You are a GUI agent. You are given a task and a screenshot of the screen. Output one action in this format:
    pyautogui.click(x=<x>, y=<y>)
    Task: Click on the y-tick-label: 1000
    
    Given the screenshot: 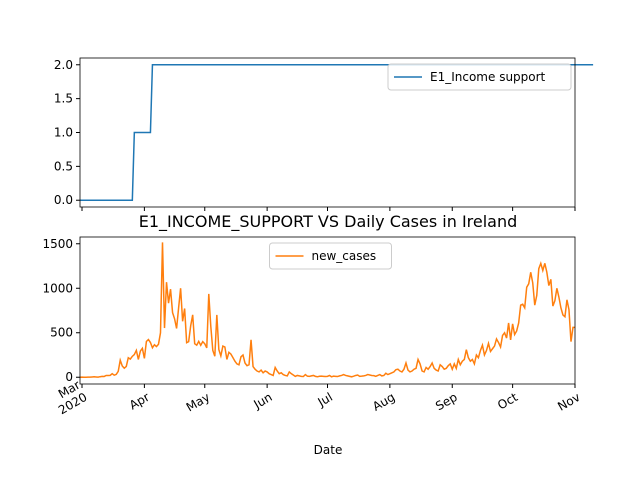 What is the action you would take?
    pyautogui.click(x=57, y=288)
    